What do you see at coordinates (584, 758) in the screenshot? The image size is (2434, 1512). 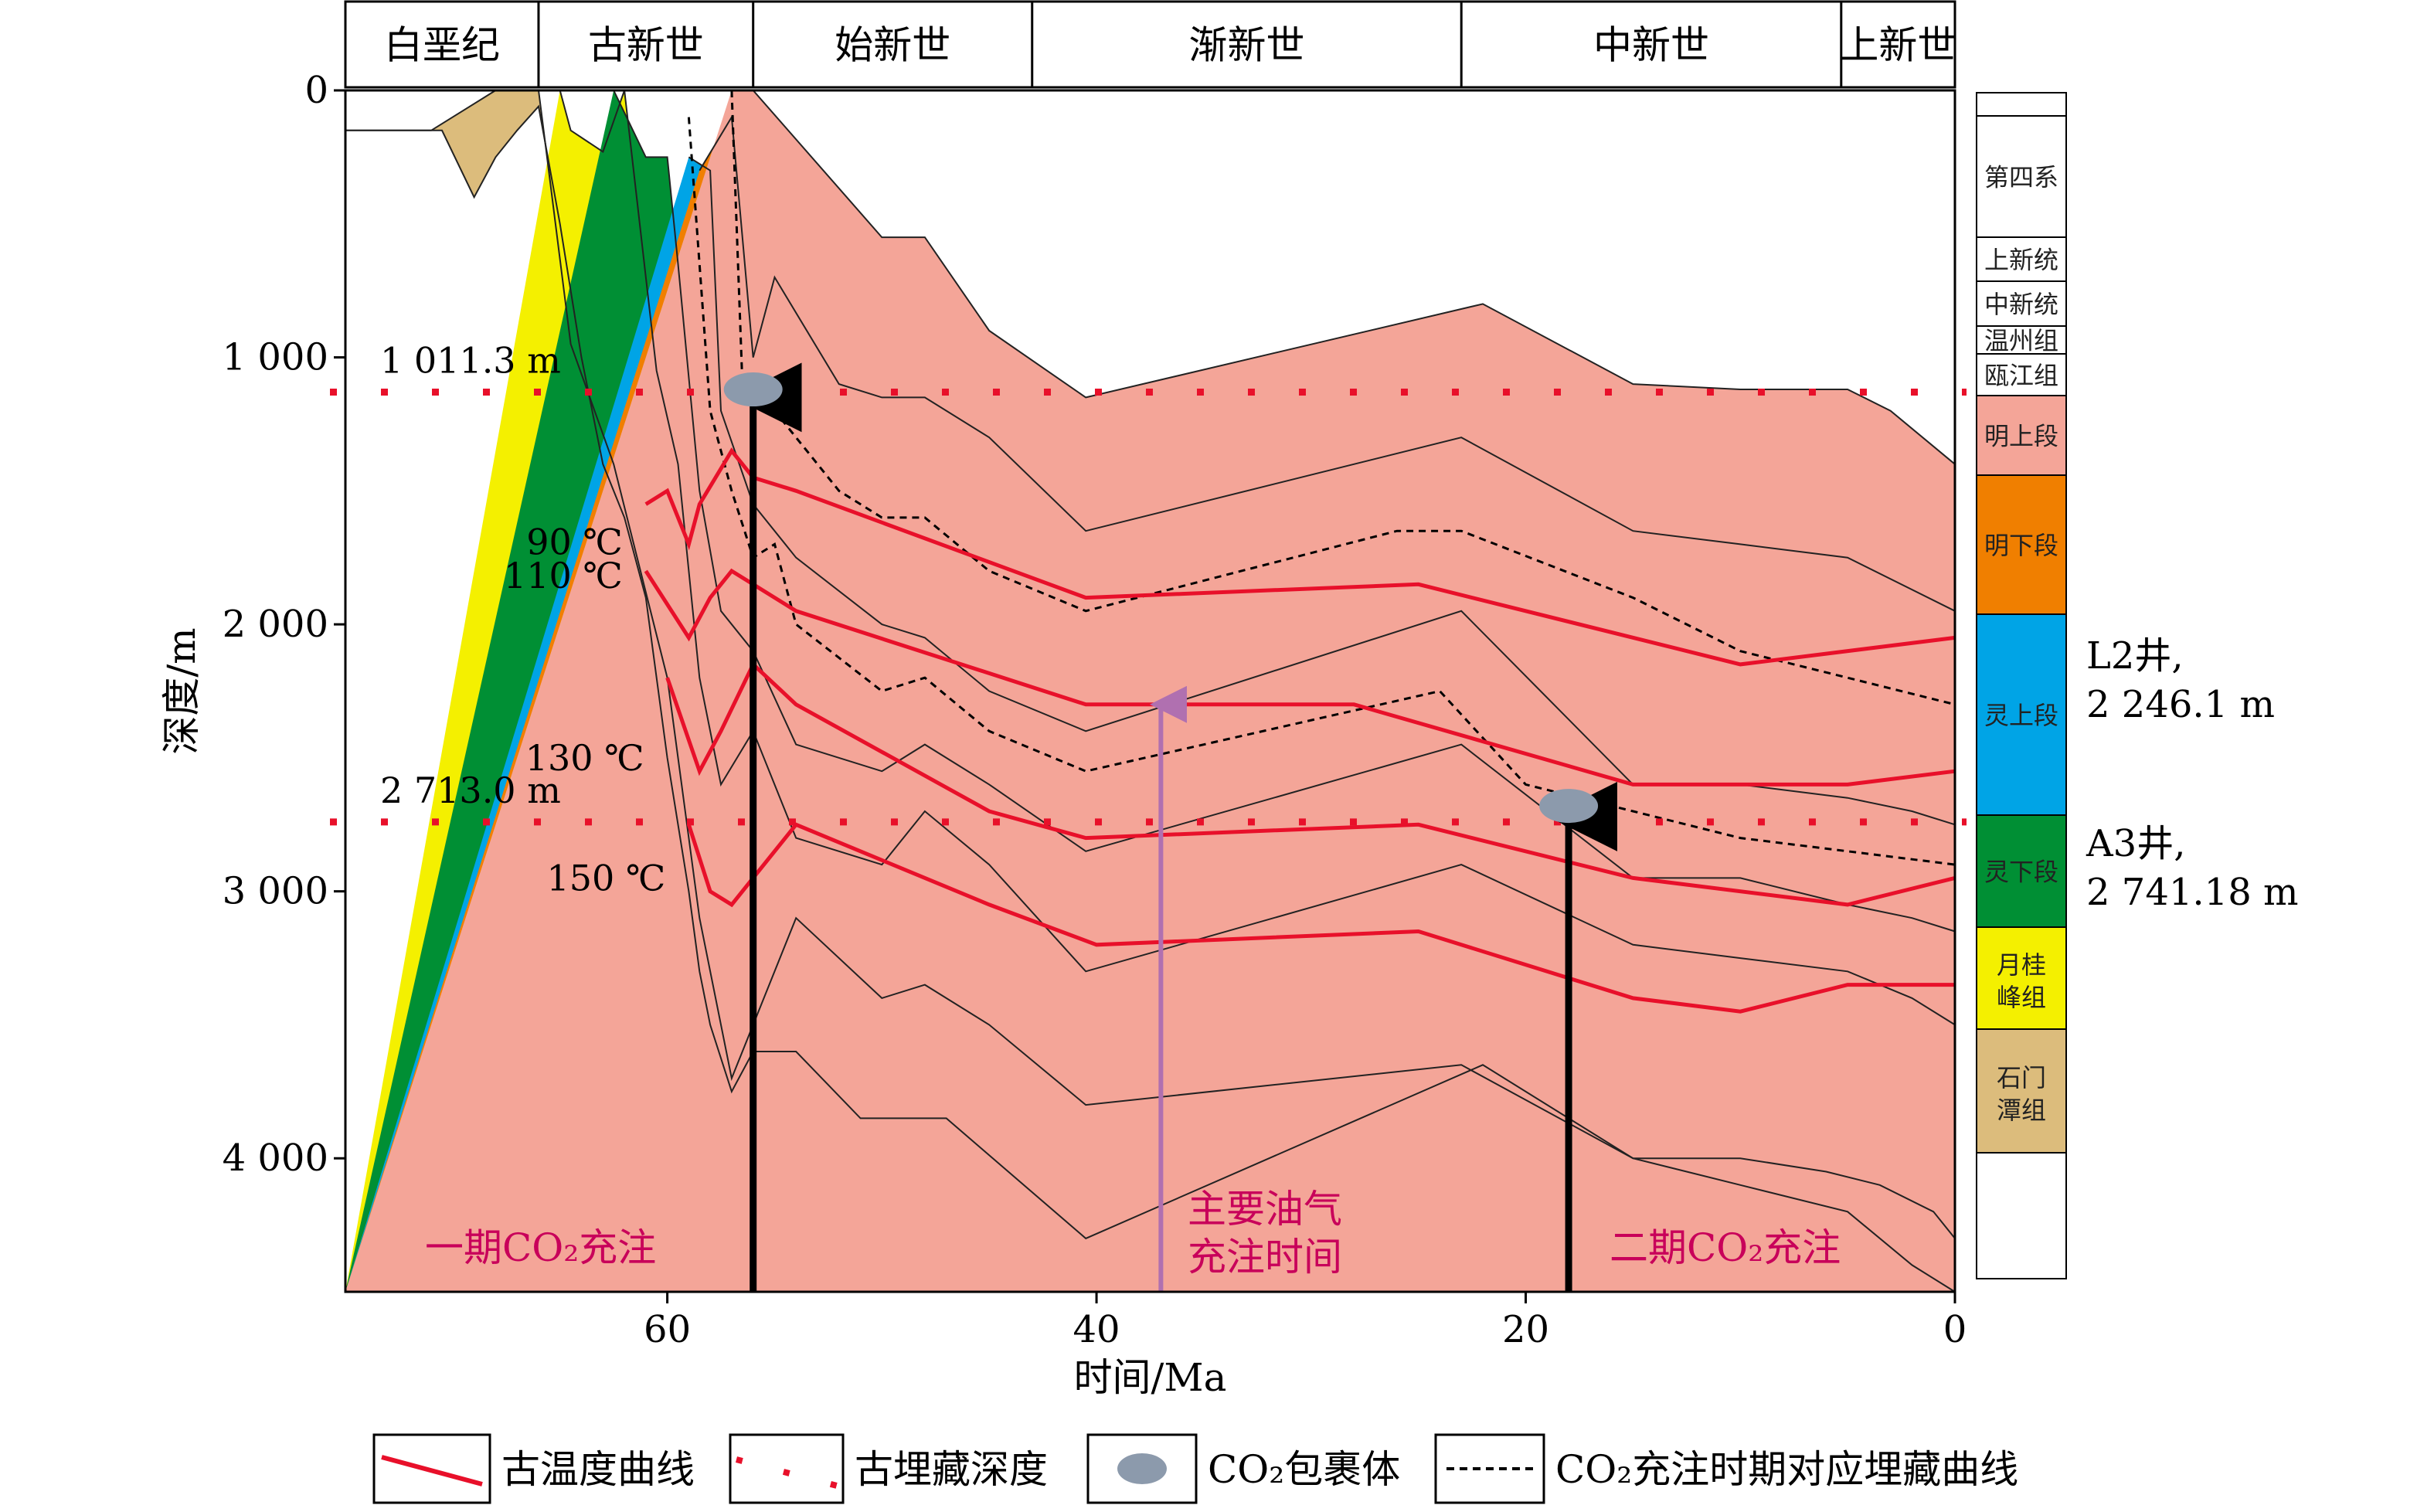 I see `temp-label-3: 130 ℃` at bounding box center [584, 758].